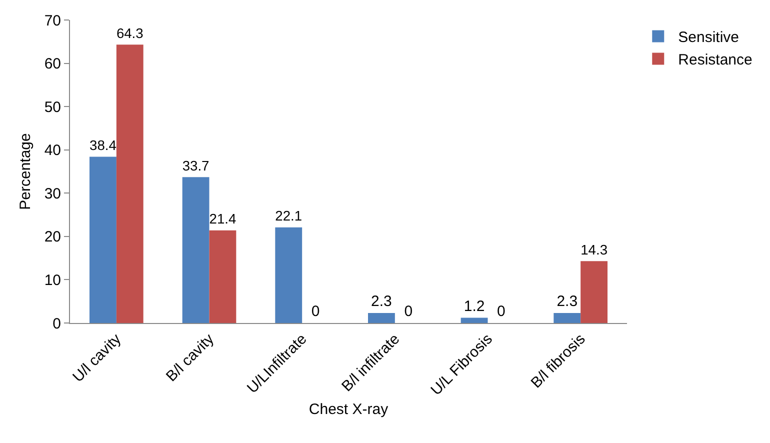 The height and width of the screenshot is (443, 770). I want to click on y-tick-label: 50, so click(52, 107).